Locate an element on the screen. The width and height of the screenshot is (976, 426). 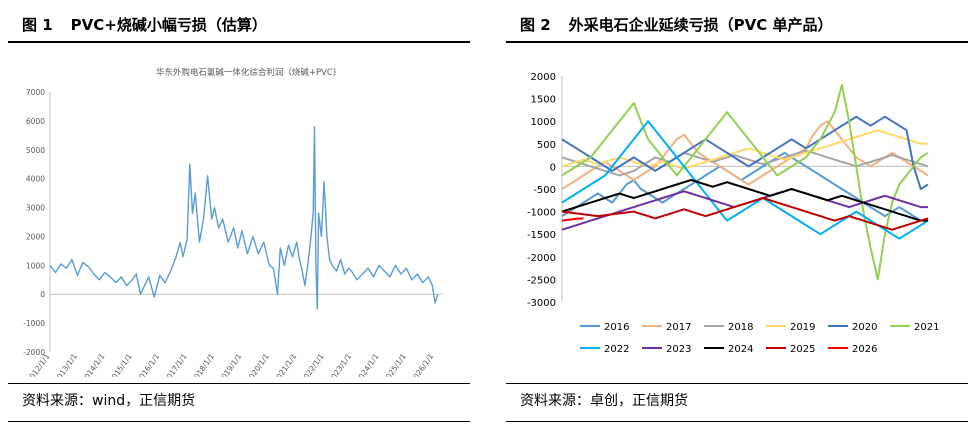
chart-2-series-2018 is located at coordinates (745, 163).